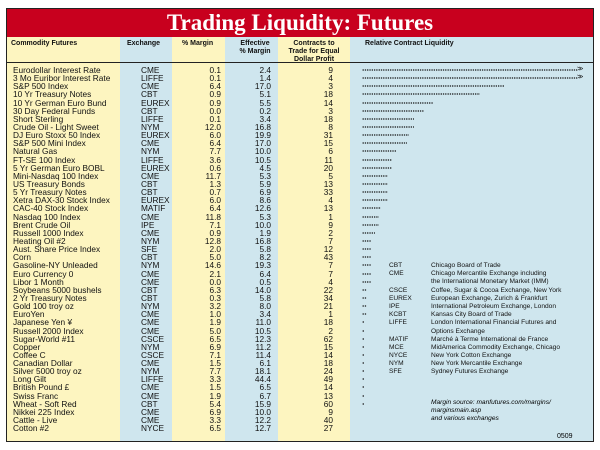 This screenshot has width=600, height=450. Describe the element at coordinates (262, 428) in the screenshot. I see `effective-margin: 12.7` at that location.